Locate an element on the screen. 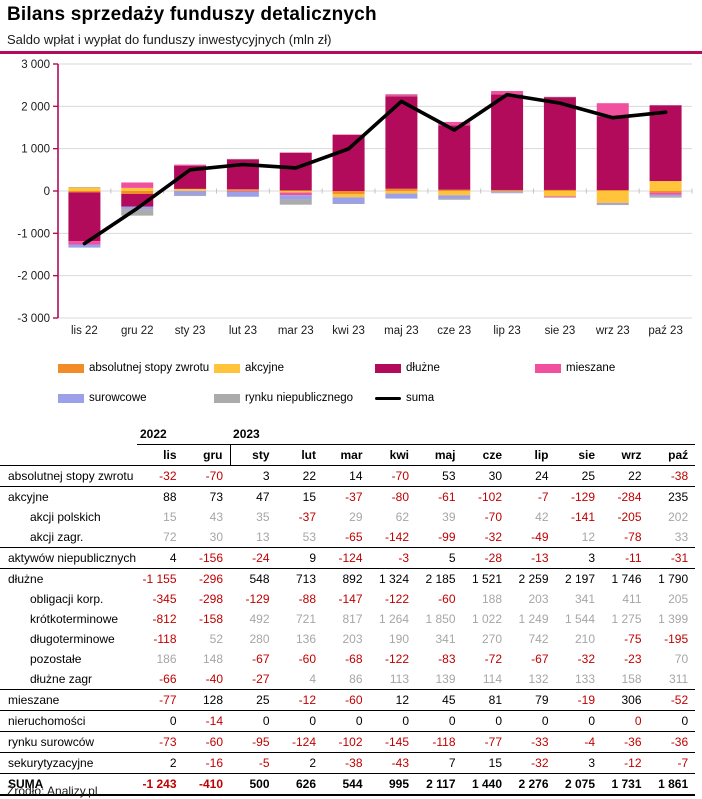 The width and height of the screenshot is (702, 799). value-cell: -65 is located at coordinates (354, 537).